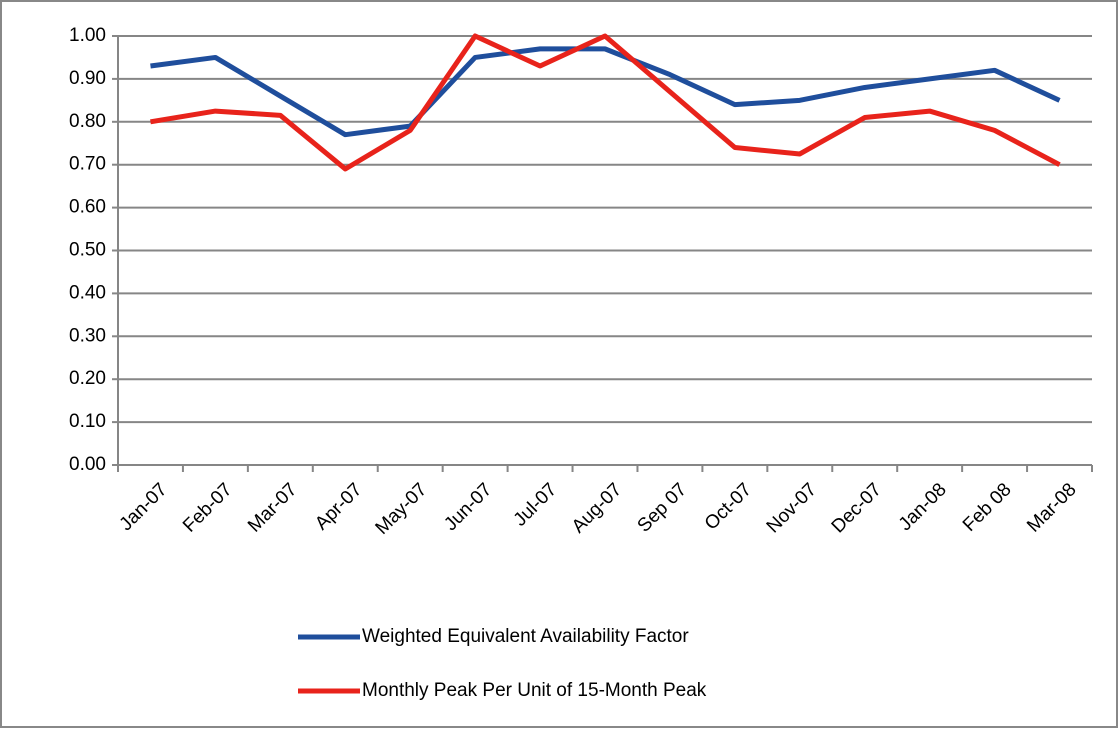 This screenshot has width=1118, height=733. What do you see at coordinates (87, 207) in the screenshot?
I see `y-tick-label: 0.60` at bounding box center [87, 207].